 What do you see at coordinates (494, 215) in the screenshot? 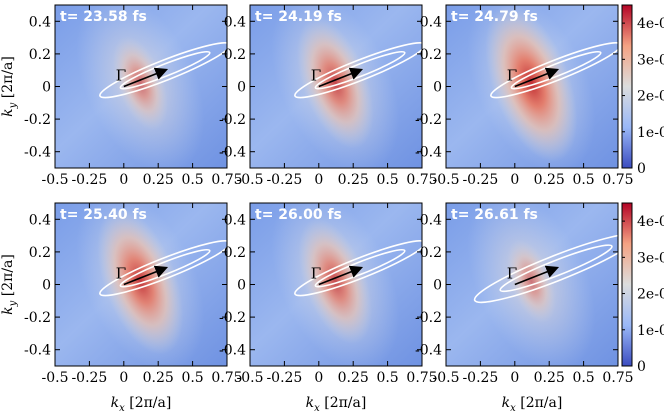
I see `panel-title: t= 26.61 fs` at bounding box center [494, 215].